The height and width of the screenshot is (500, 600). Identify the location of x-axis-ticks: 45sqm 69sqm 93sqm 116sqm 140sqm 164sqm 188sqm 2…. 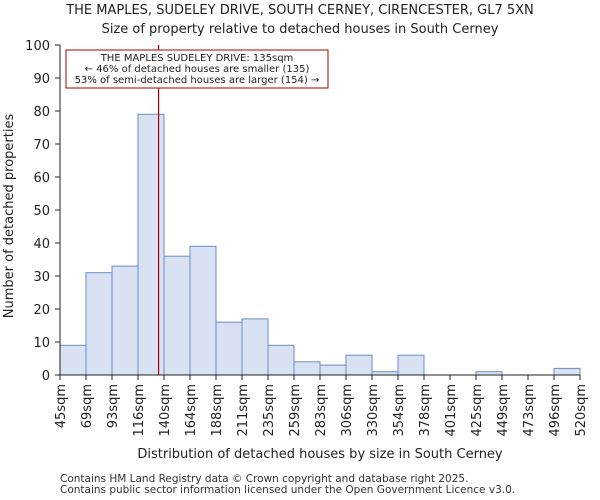
(321, 406).